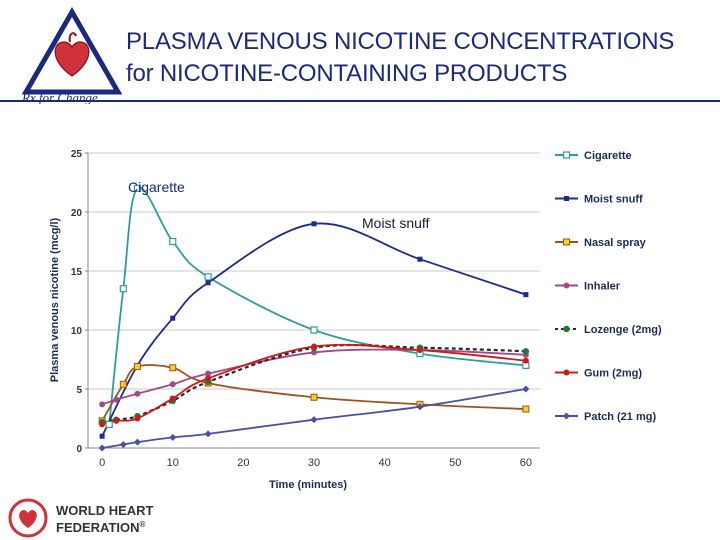  What do you see at coordinates (396, 223) in the screenshot?
I see `annotation-1: Moist snuff` at bounding box center [396, 223].